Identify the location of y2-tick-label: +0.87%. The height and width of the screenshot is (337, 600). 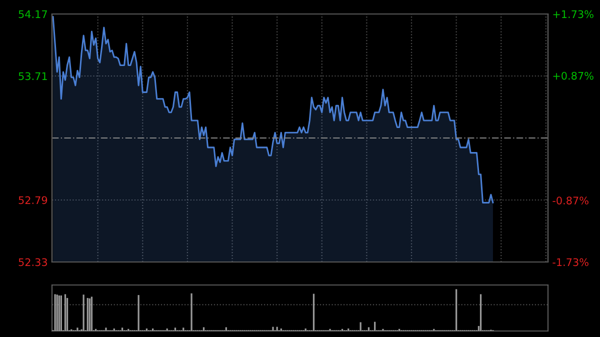
(573, 76).